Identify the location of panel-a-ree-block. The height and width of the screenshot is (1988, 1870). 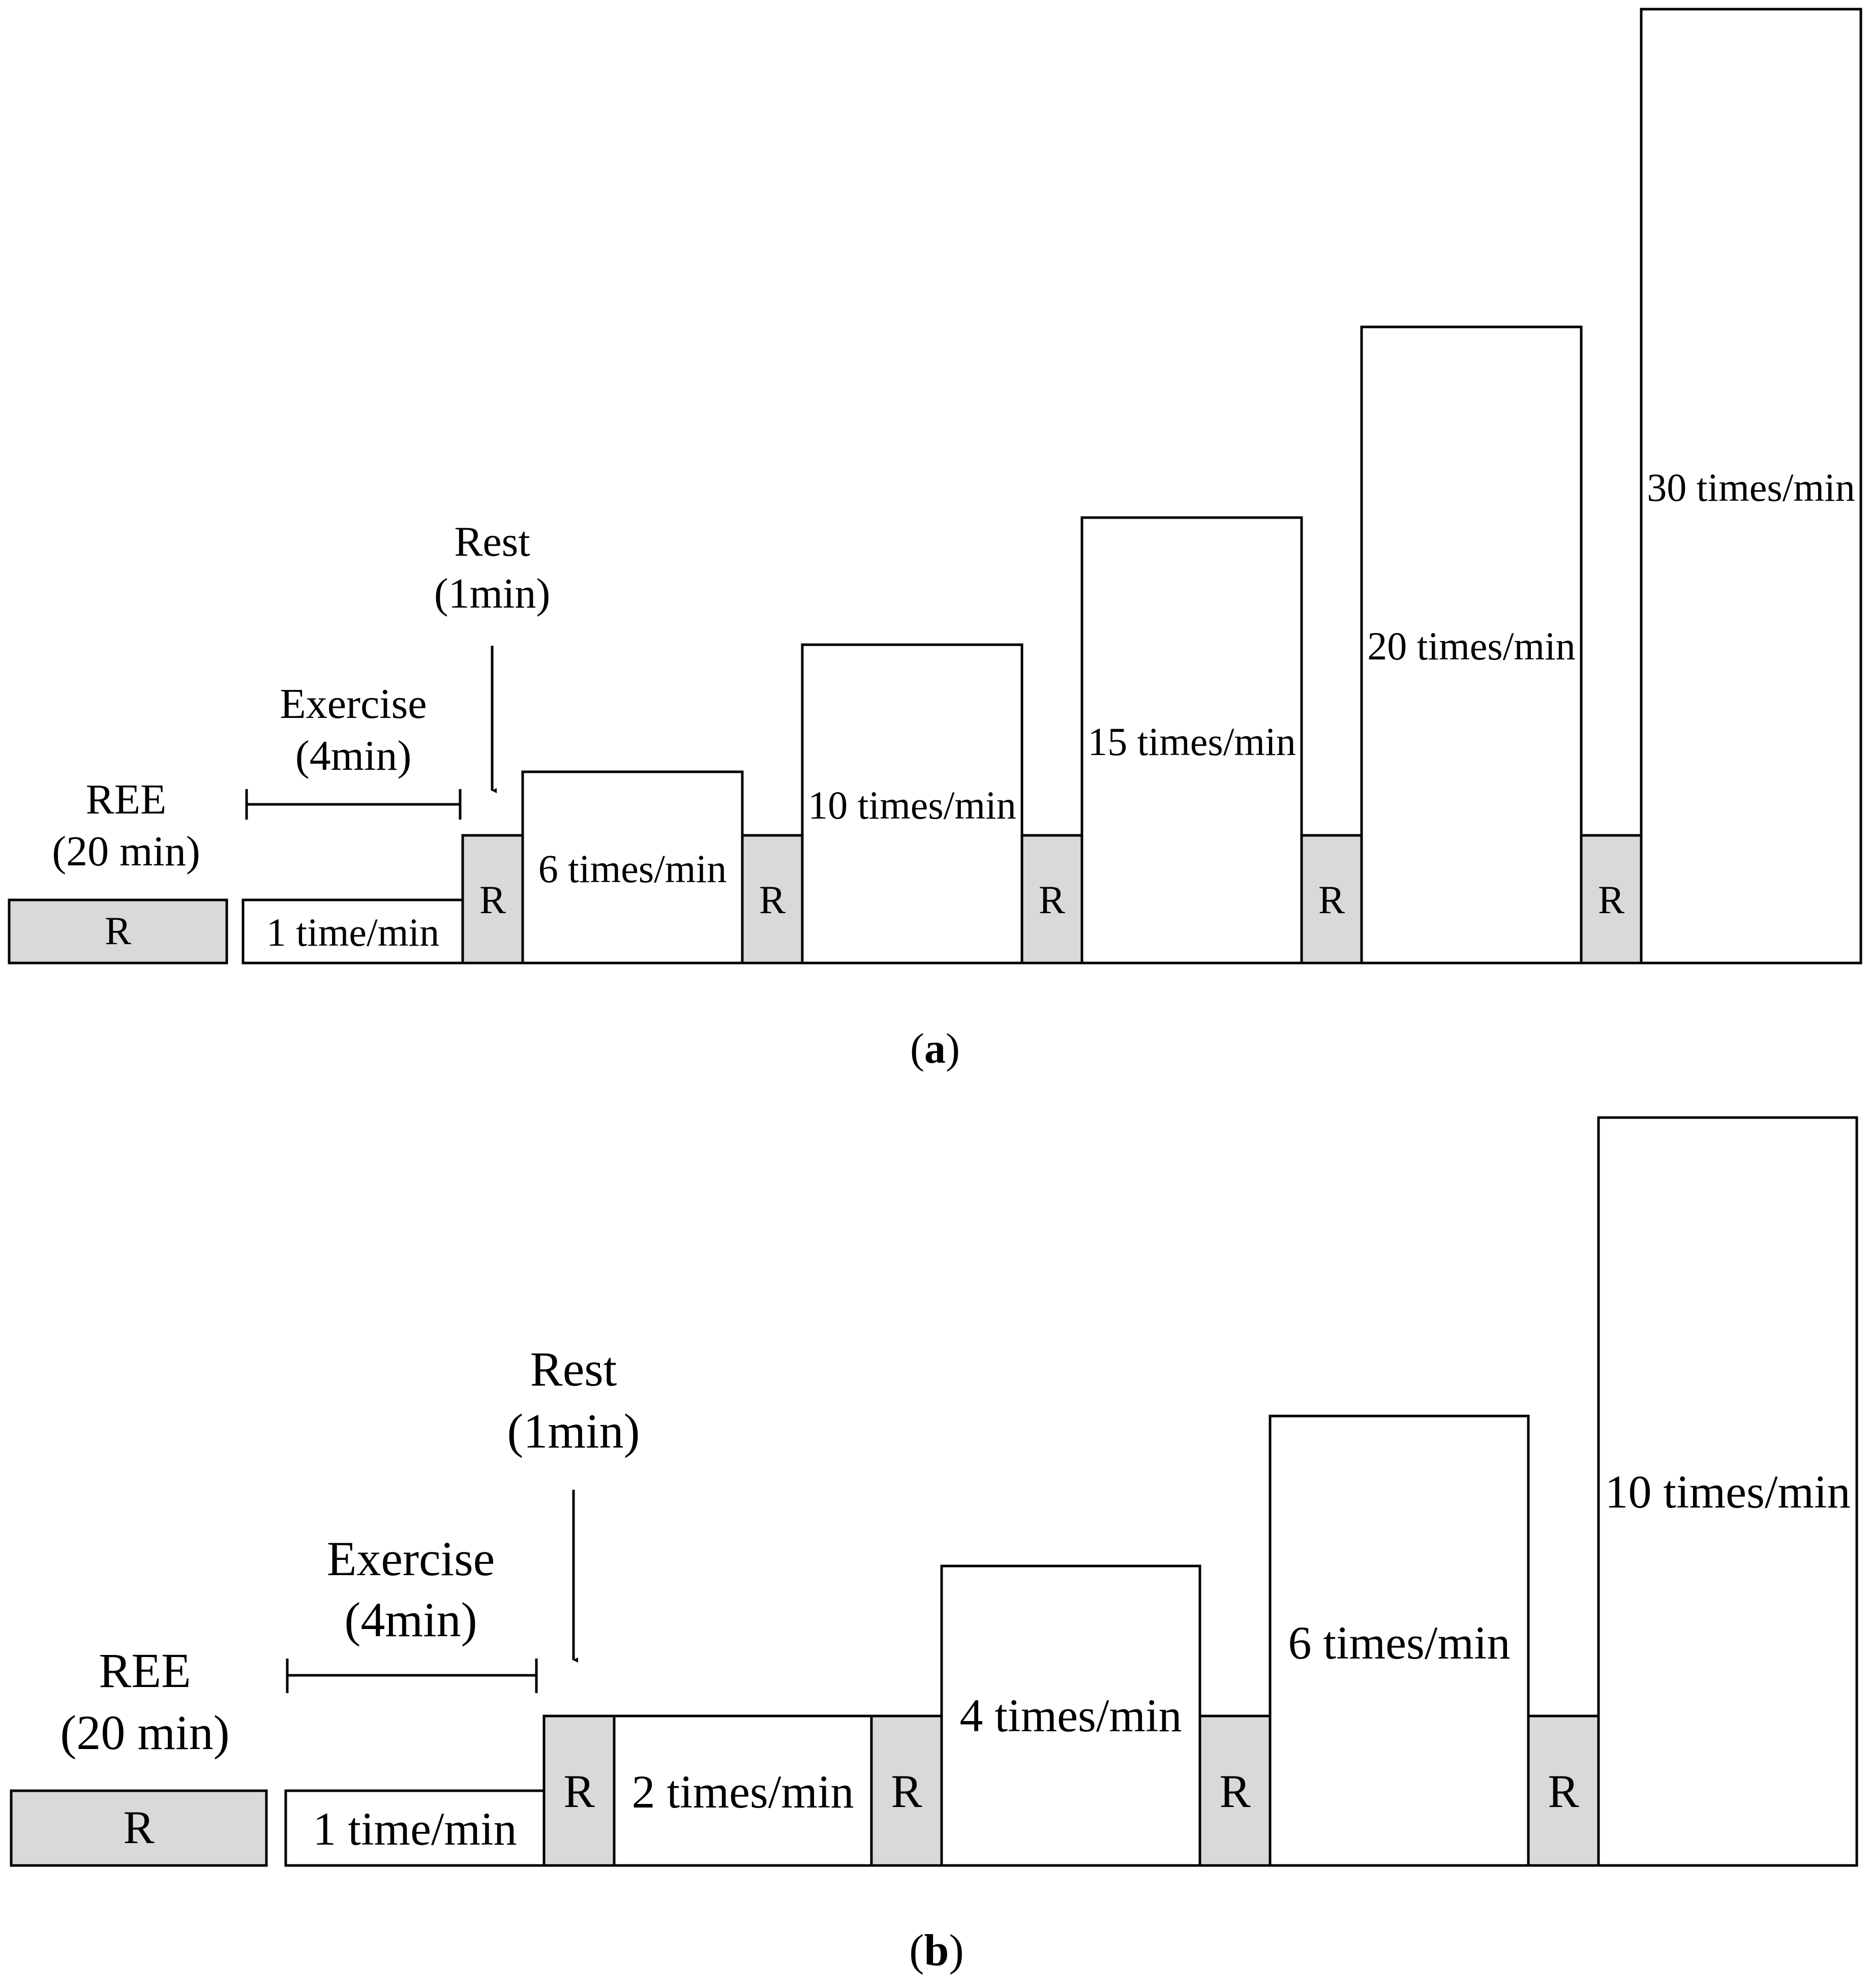
(118, 931).